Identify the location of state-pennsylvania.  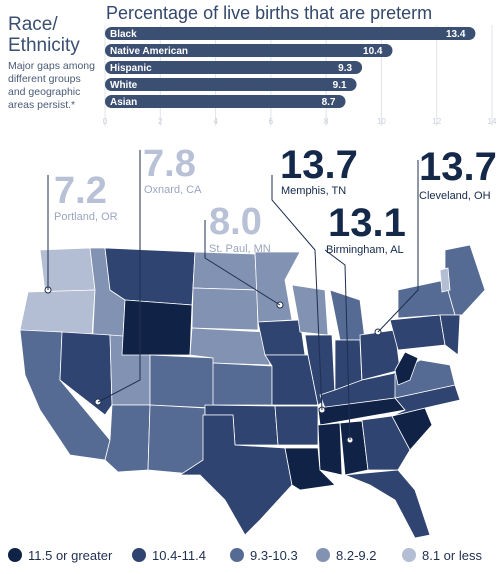
(417, 332).